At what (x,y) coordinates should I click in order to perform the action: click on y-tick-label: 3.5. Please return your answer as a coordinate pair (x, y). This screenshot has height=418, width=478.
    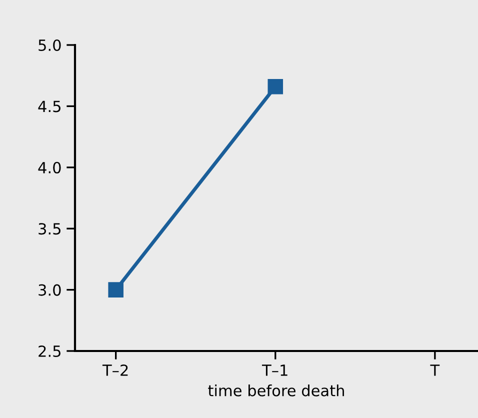
    Looking at the image, I should click on (49, 229).